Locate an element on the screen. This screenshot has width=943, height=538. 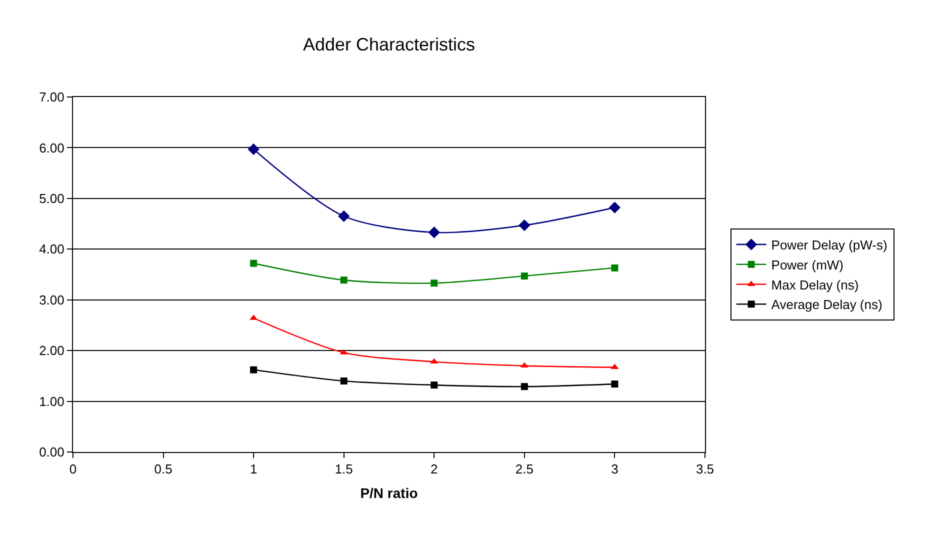
legend-label: Average Delay (ns) is located at coordinates (826, 304).